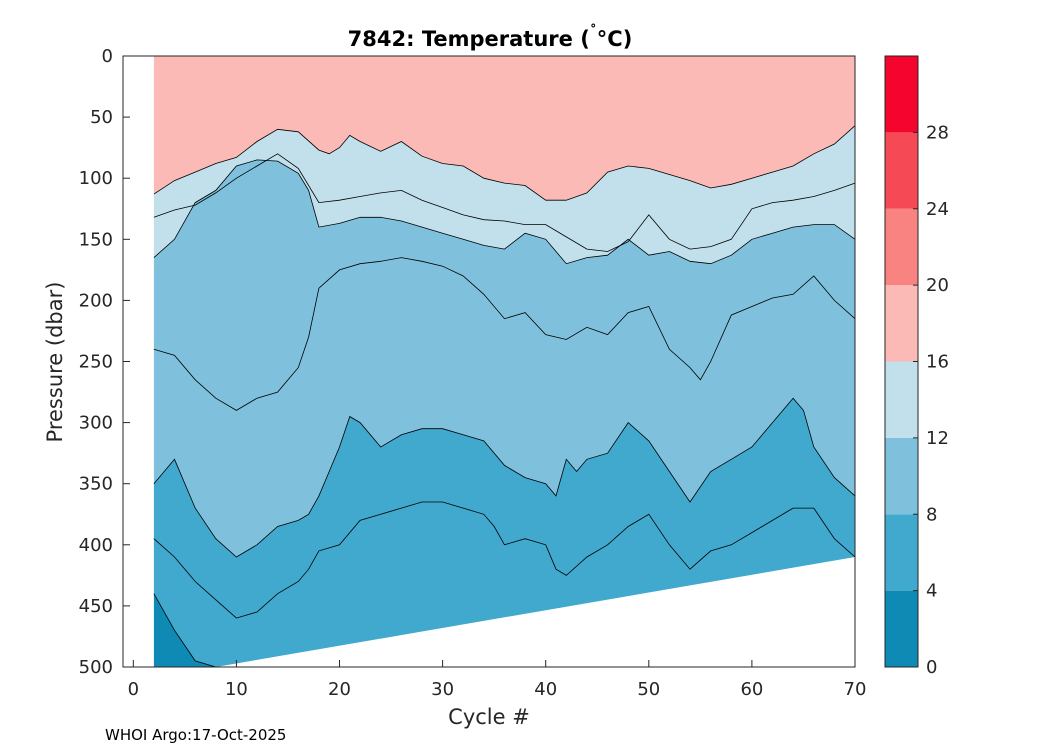  Describe the element at coordinates (101, 117) in the screenshot. I see `y-tick-label: 50` at that location.